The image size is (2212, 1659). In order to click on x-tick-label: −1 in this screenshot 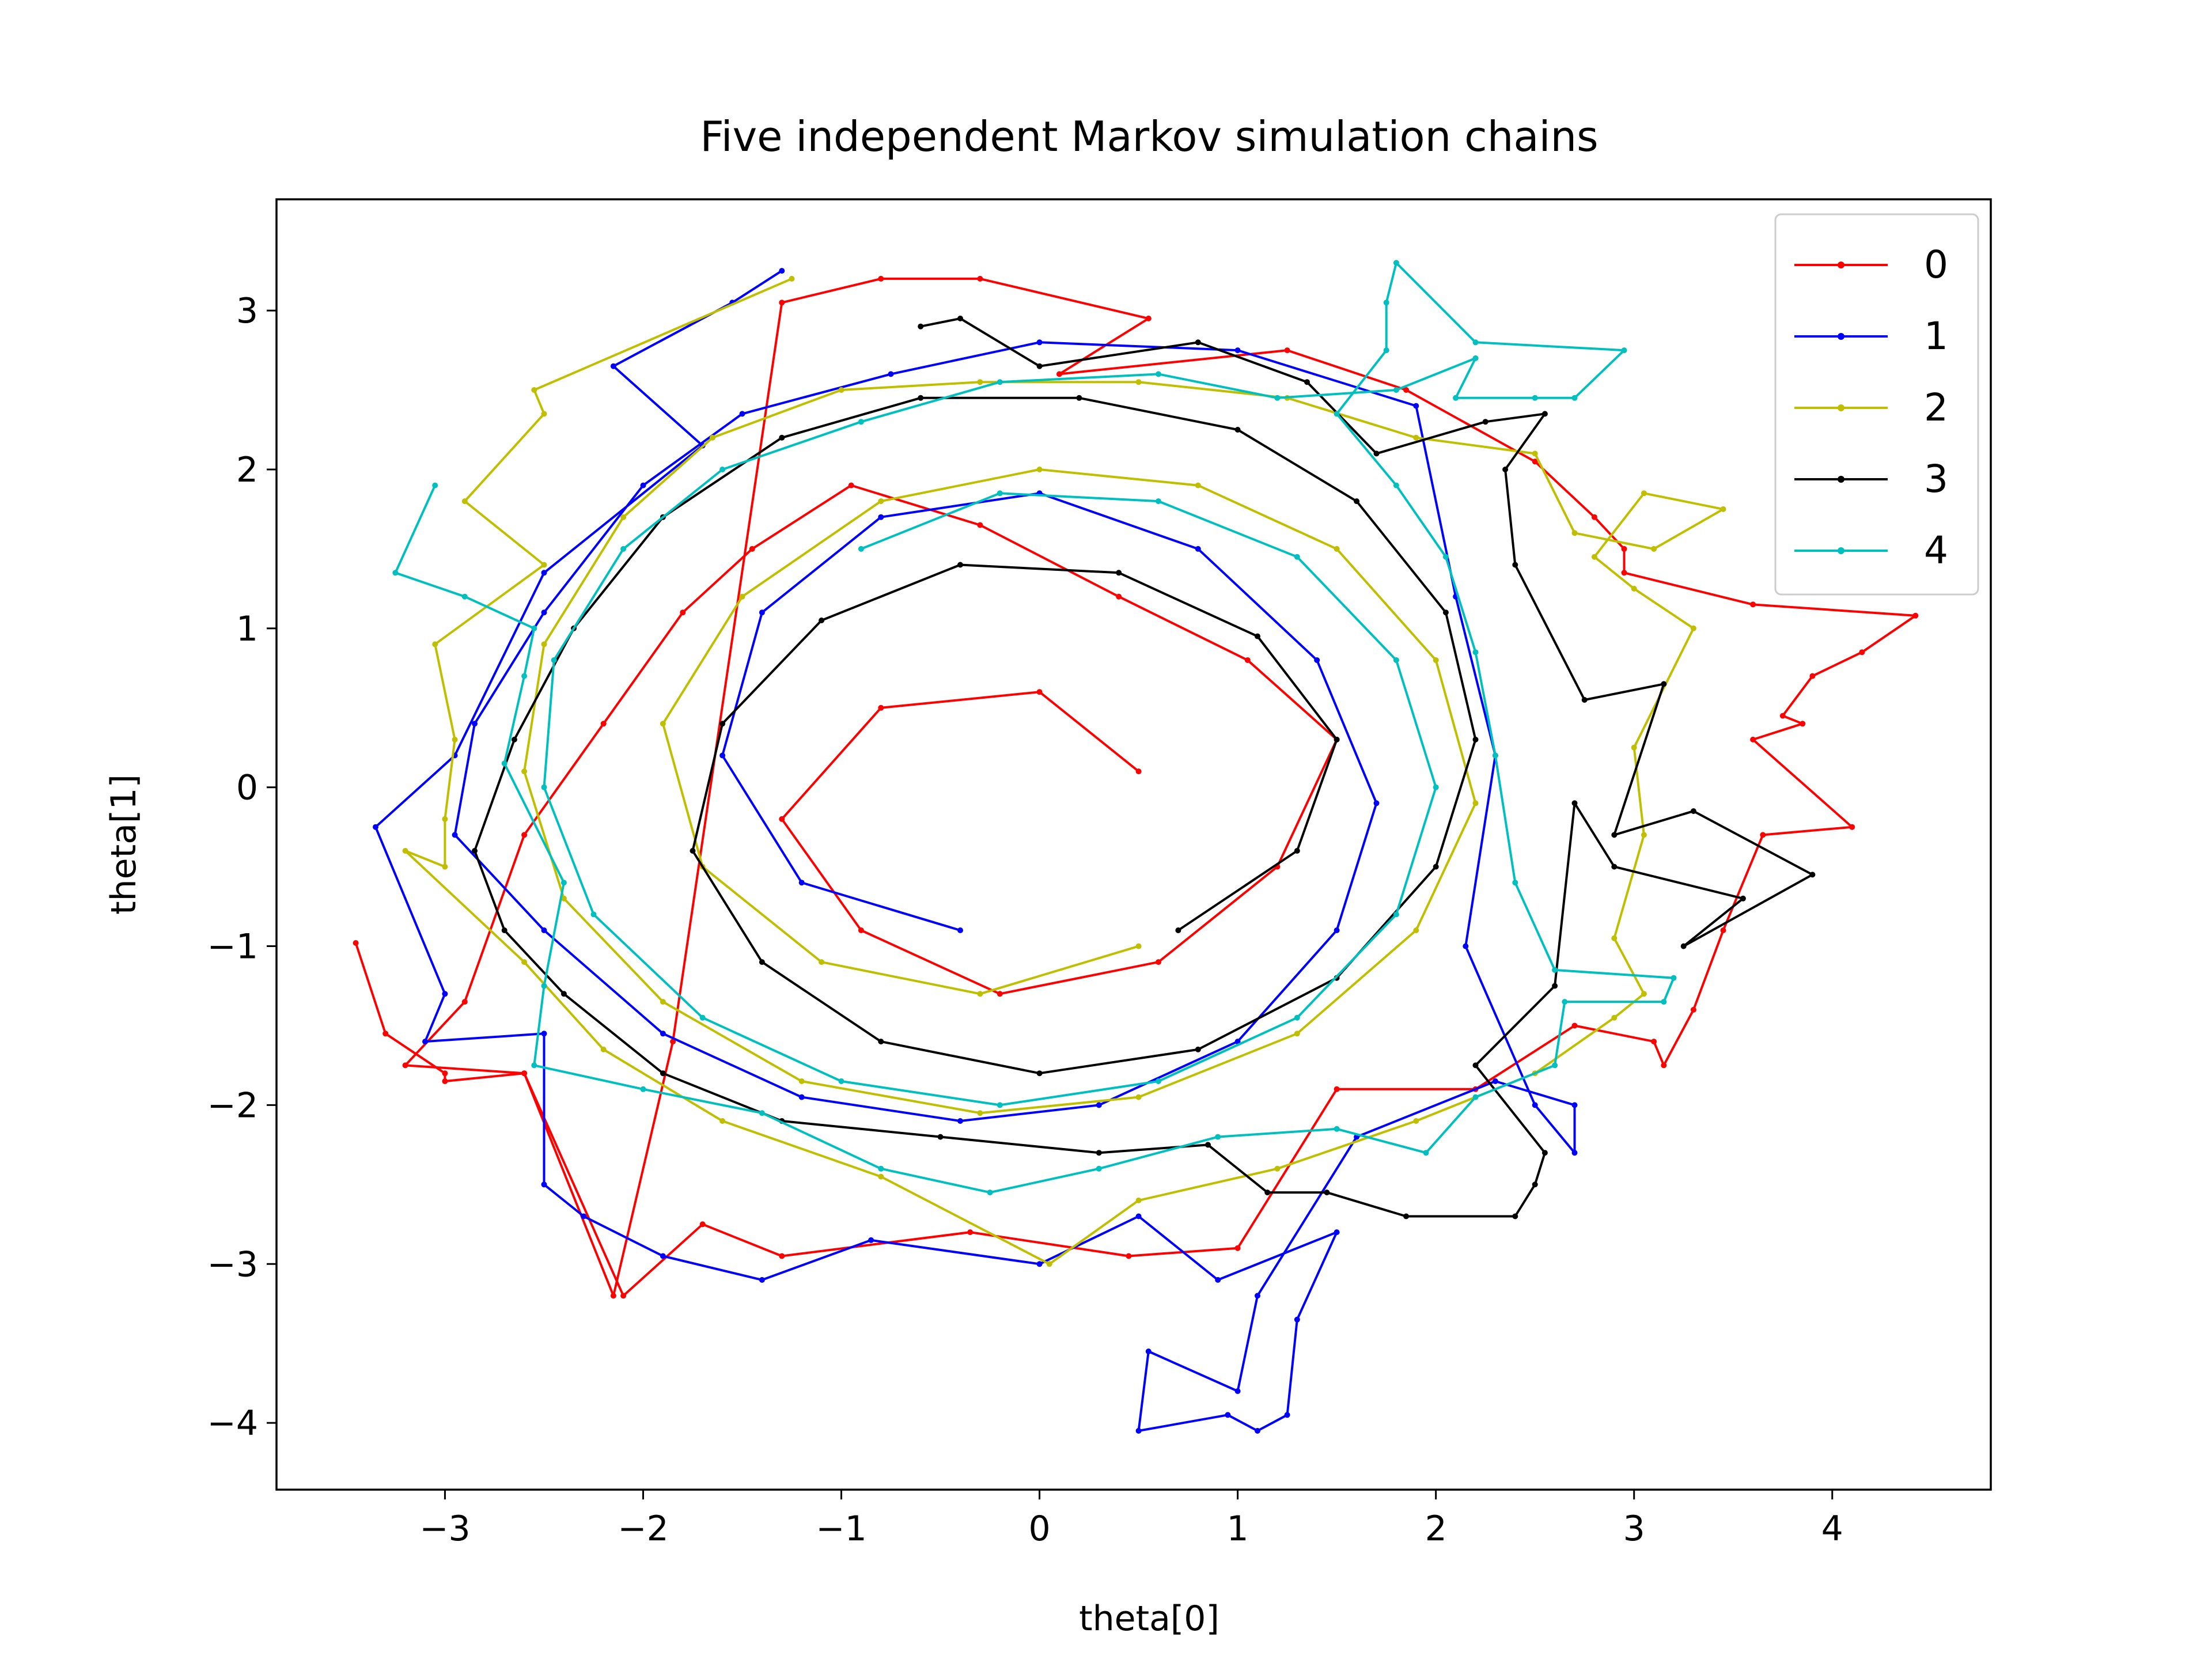, I will do `click(841, 1529)`.